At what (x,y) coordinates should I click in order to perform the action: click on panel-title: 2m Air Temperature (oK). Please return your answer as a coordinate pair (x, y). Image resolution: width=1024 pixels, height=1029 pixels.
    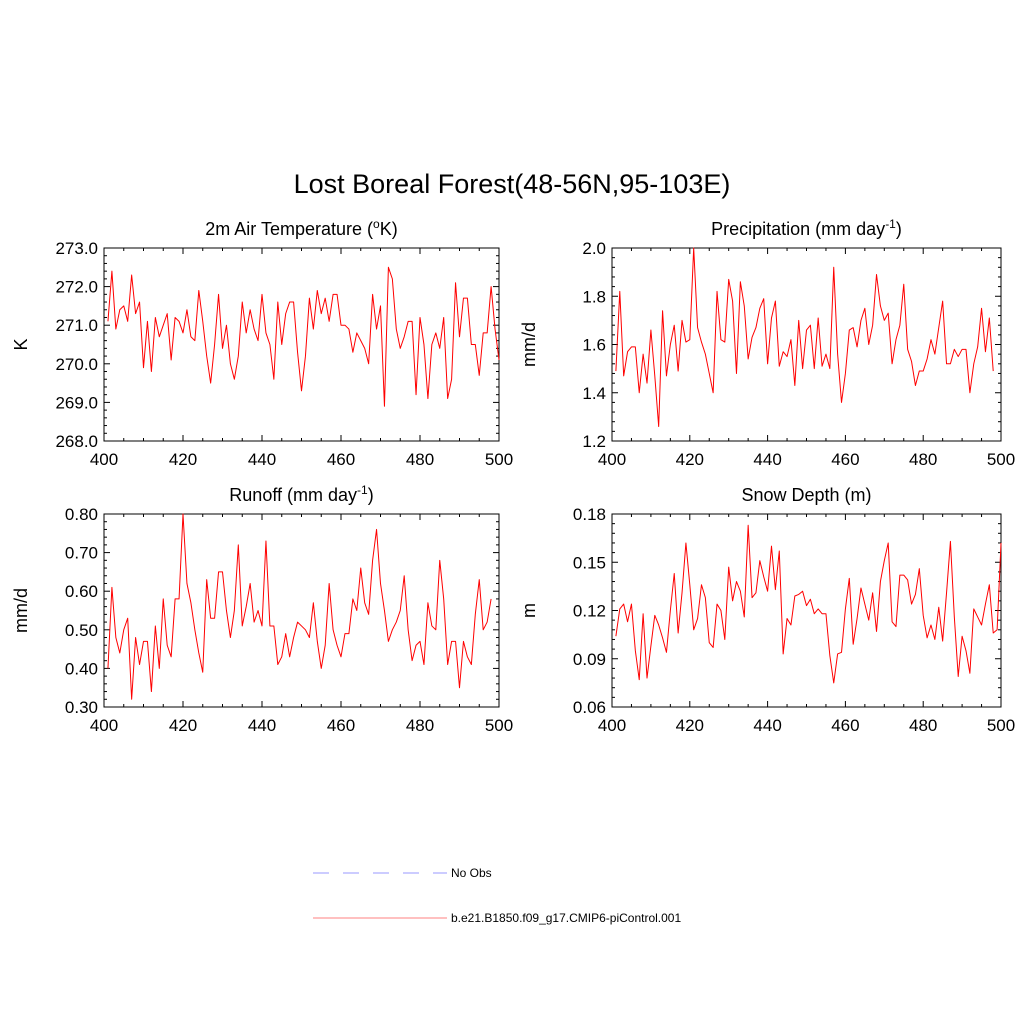
    Looking at the image, I should click on (301, 228).